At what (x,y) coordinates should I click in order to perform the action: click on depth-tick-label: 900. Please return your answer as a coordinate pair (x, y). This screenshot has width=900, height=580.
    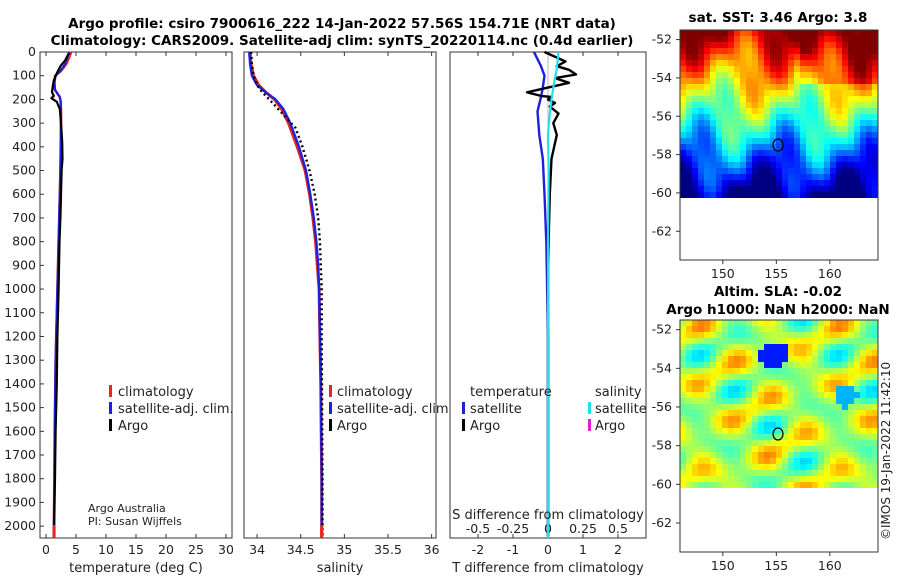
    Looking at the image, I should click on (24, 264).